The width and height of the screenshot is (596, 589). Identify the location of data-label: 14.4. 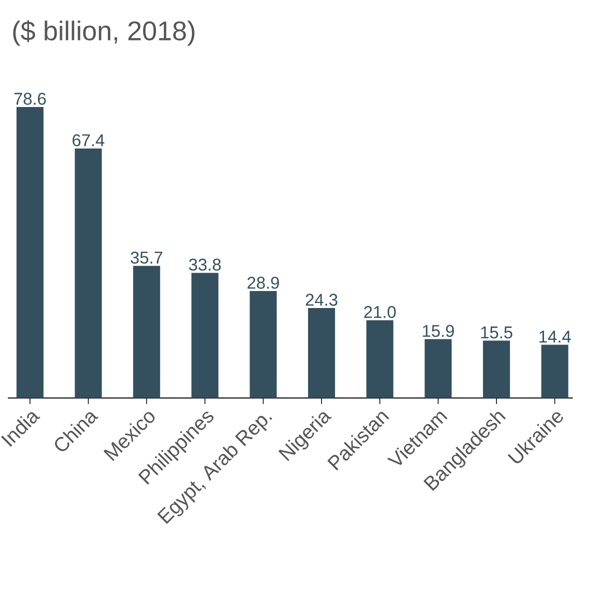
(555, 336).